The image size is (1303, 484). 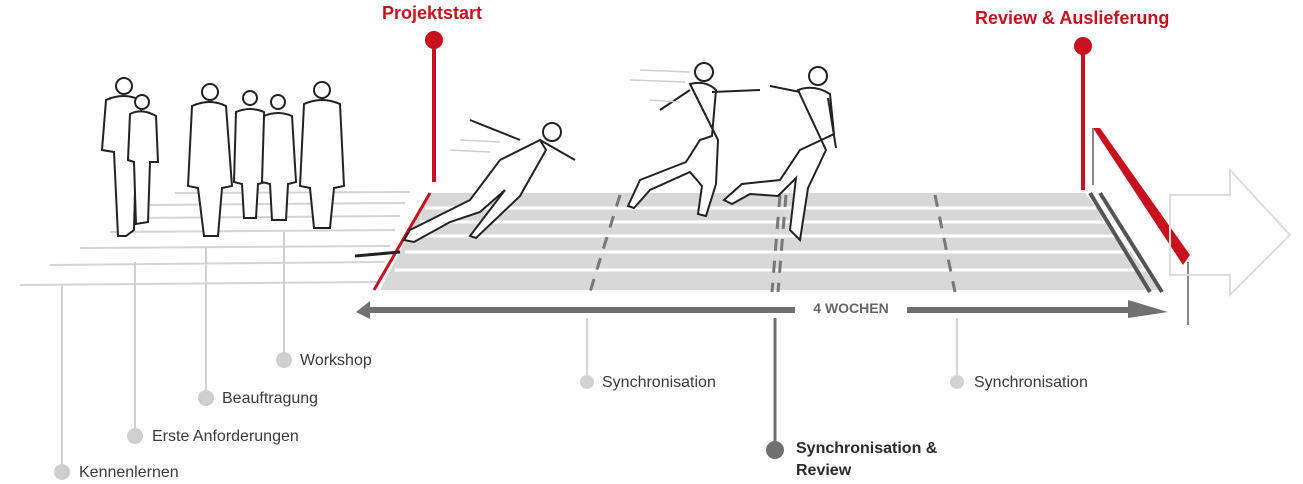 I want to click on milestone-end-label: Review & Auslieferung, so click(x=1072, y=18).